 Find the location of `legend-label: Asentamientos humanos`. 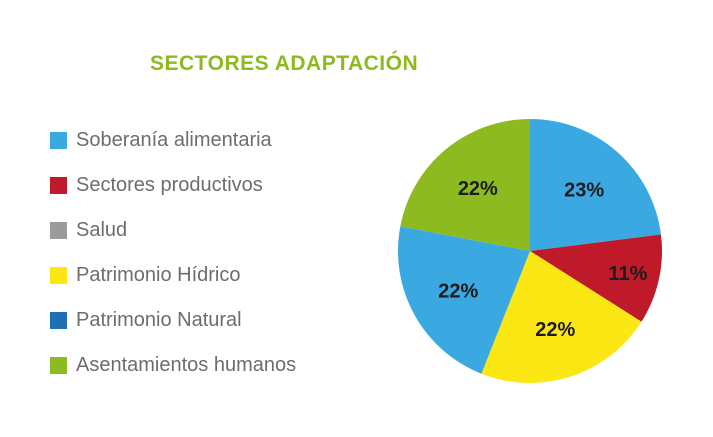

legend-label: Asentamientos humanos is located at coordinates (186, 365).